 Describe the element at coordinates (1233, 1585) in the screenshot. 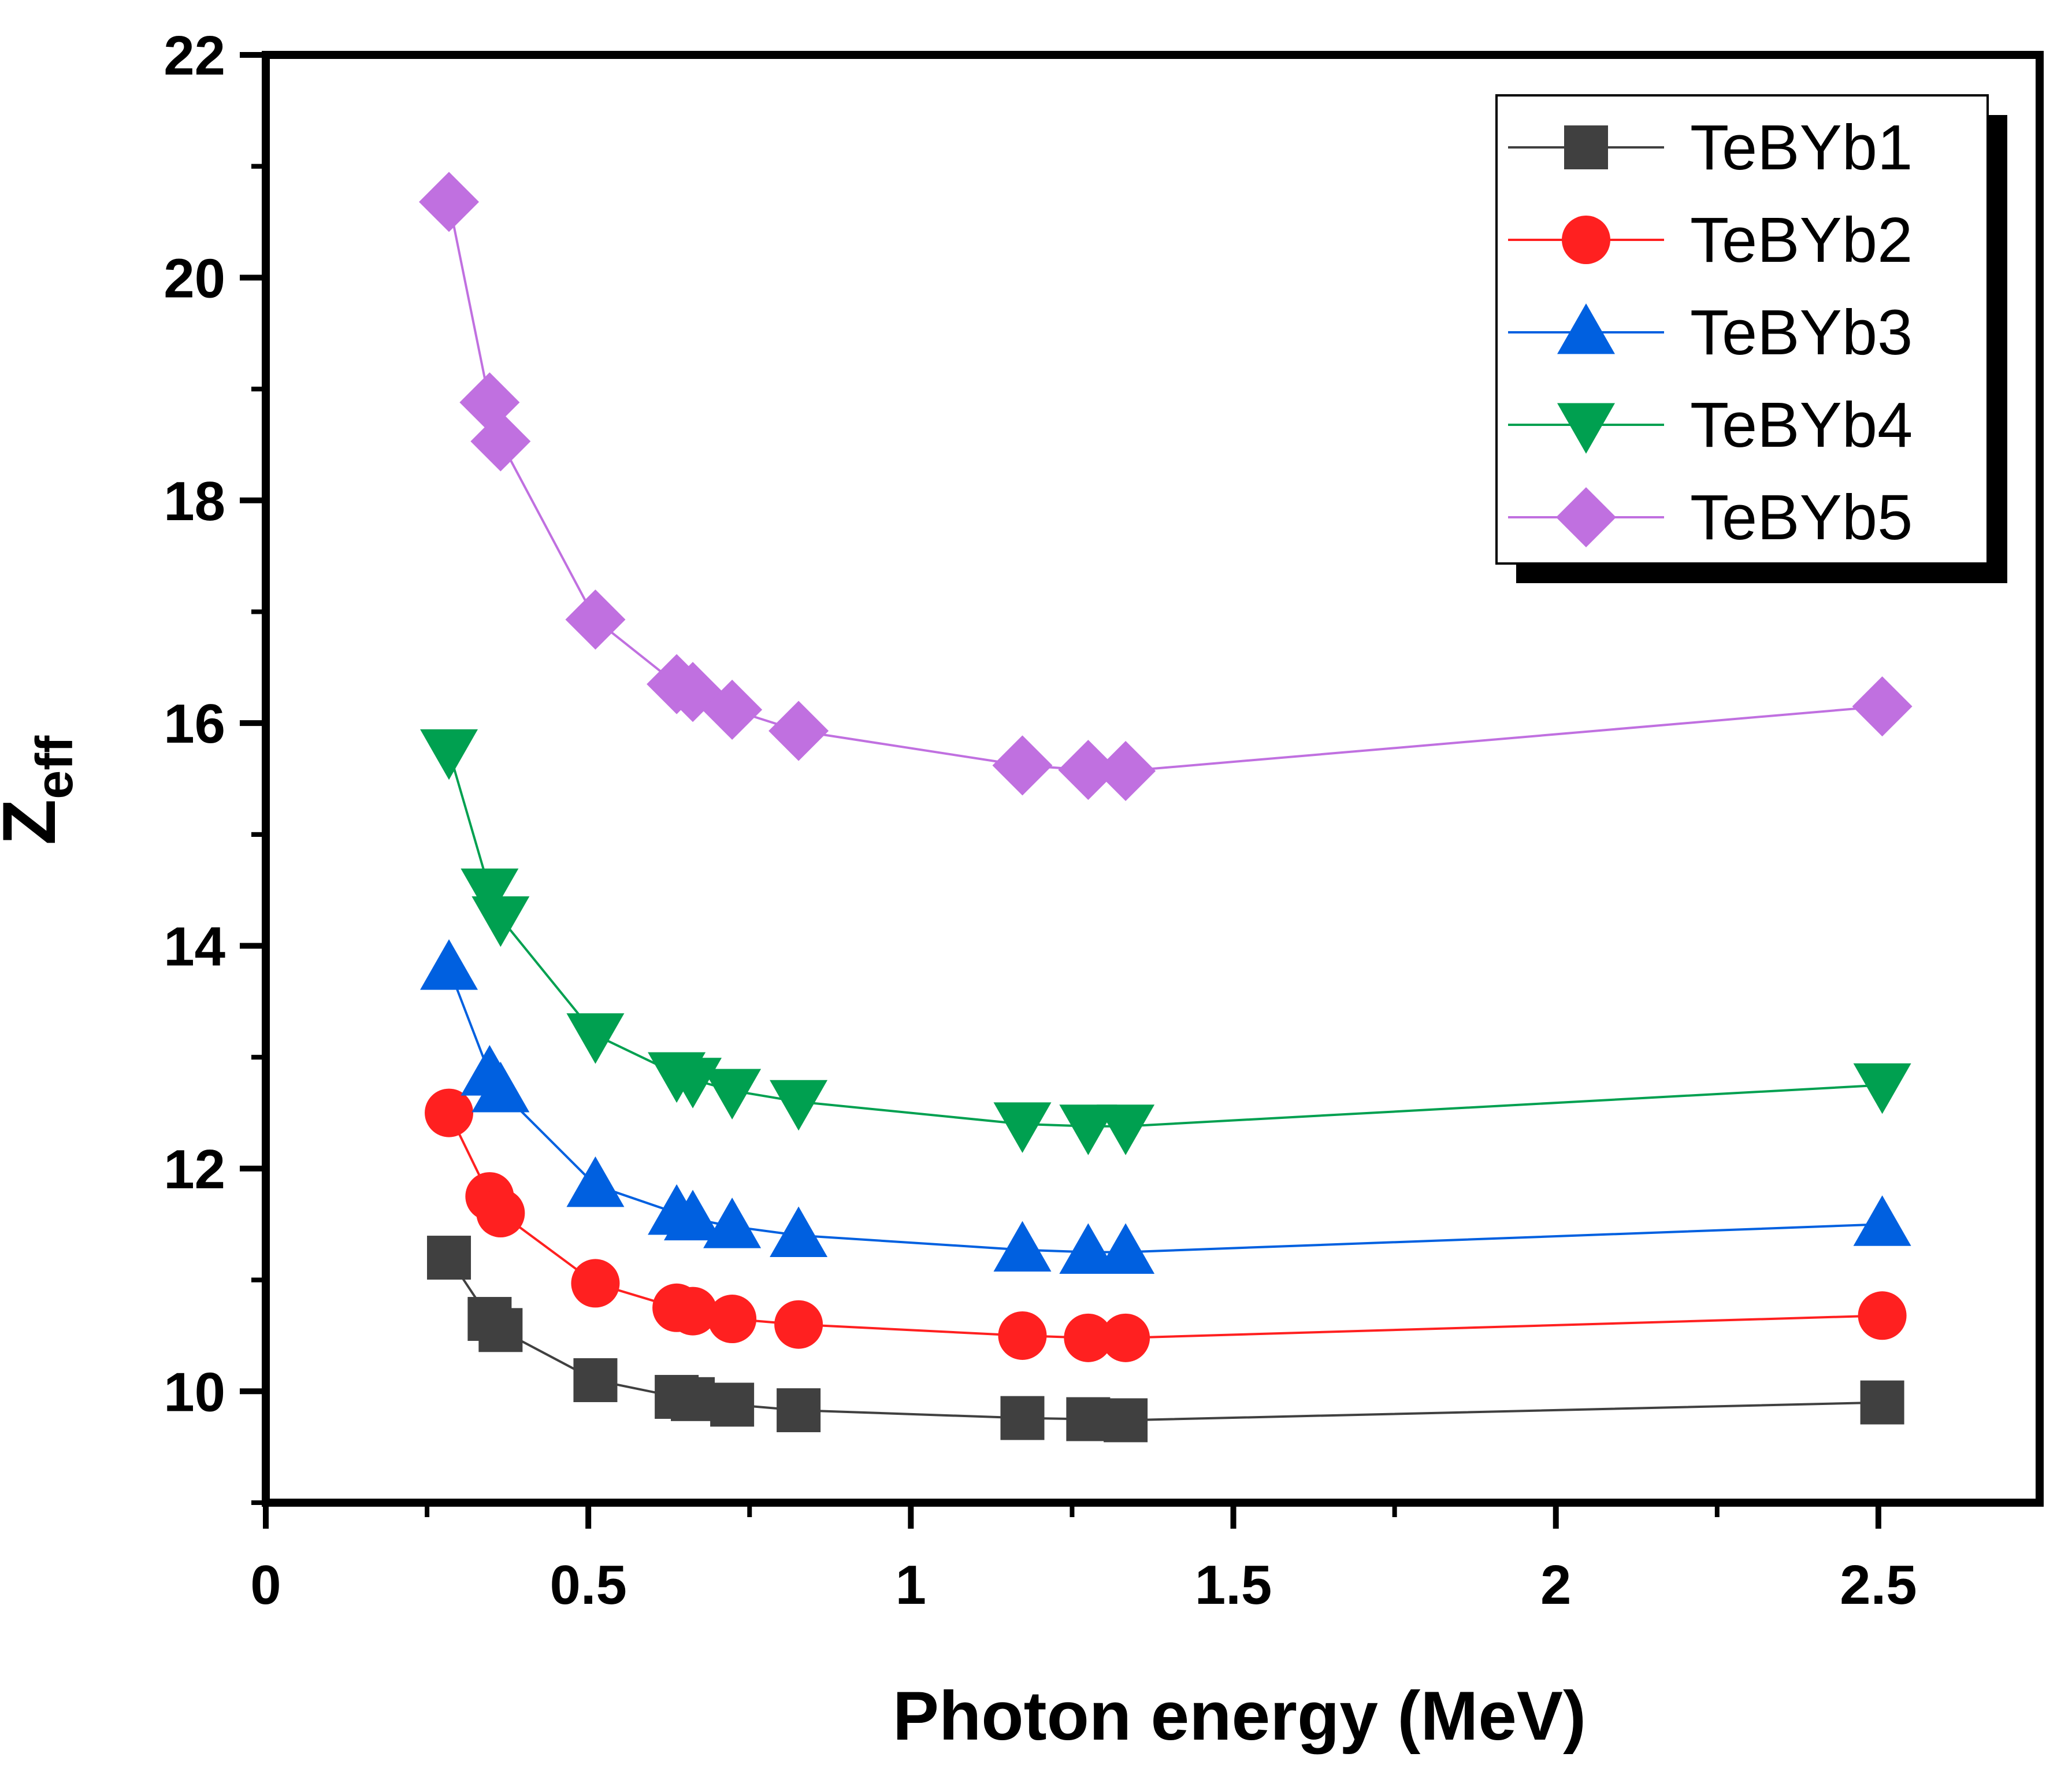

I see `x-tick-label: 1.5` at that location.